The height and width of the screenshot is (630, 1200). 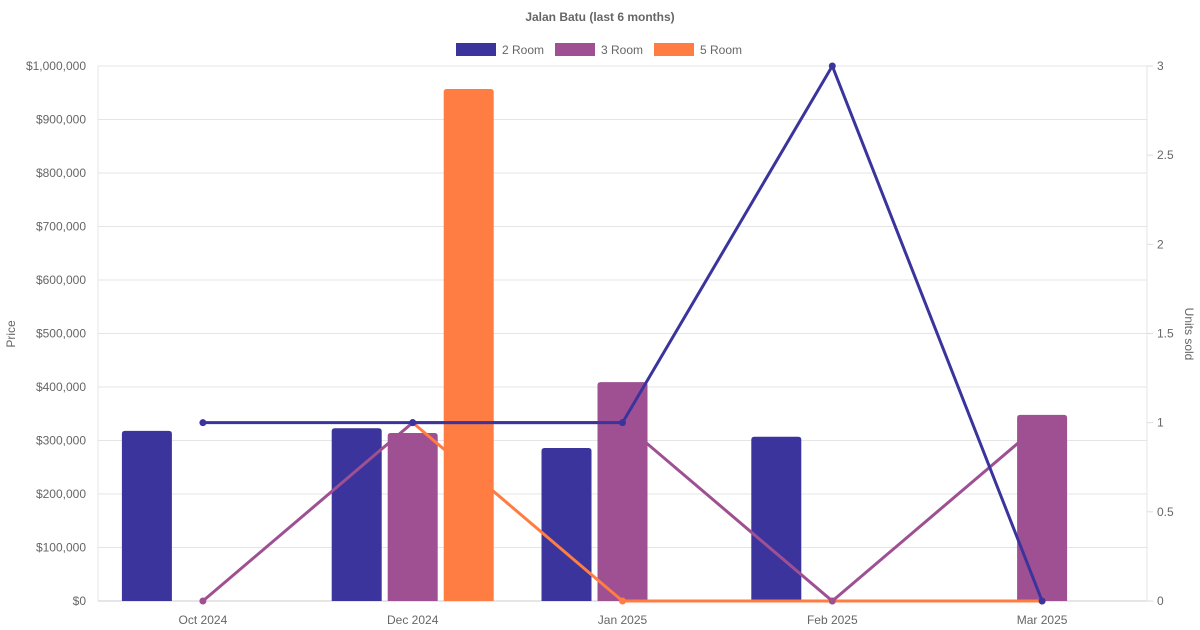 What do you see at coordinates (1165, 334) in the screenshot?
I see `y2-tick-label: 1.5` at bounding box center [1165, 334].